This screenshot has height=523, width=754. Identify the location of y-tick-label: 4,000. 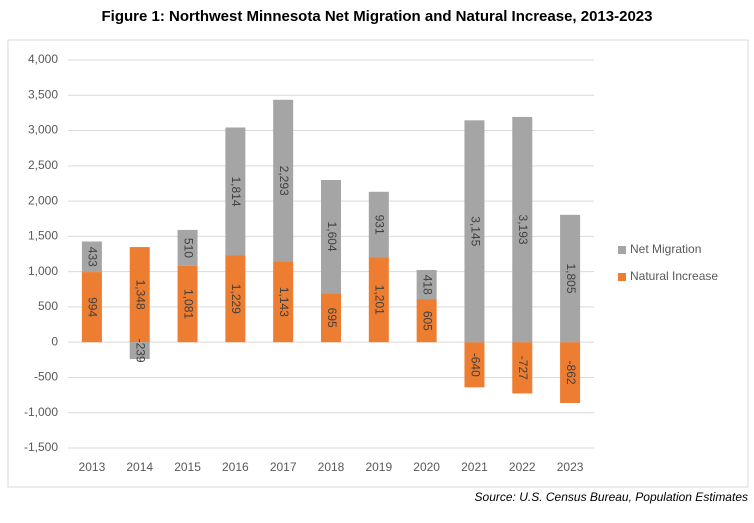
(43, 59).